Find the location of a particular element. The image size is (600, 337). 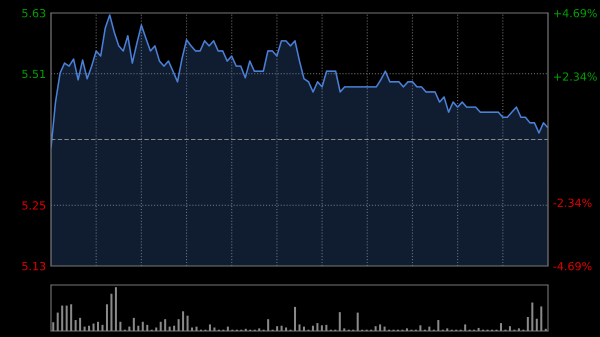

y2-tick-label: +4.69% is located at coordinates (575, 13).